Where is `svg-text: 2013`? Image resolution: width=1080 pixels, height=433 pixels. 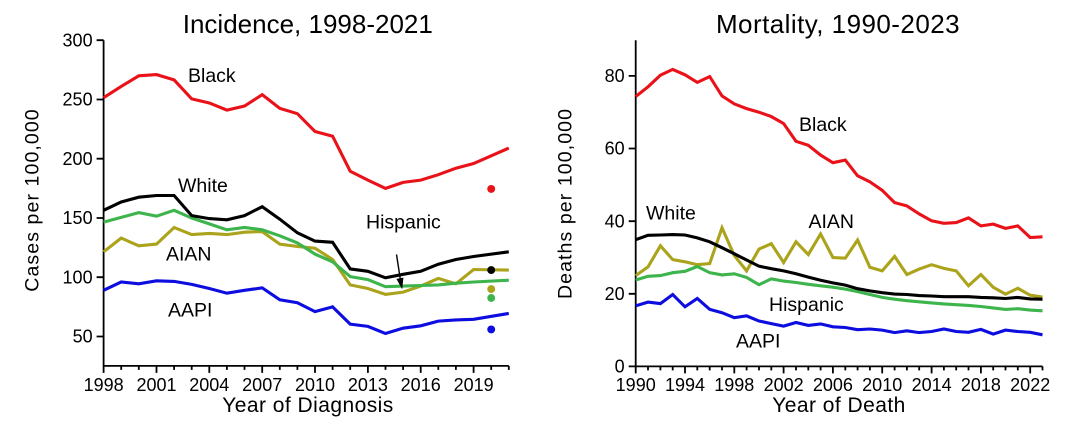
svg-text: 2013 is located at coordinates (368, 385).